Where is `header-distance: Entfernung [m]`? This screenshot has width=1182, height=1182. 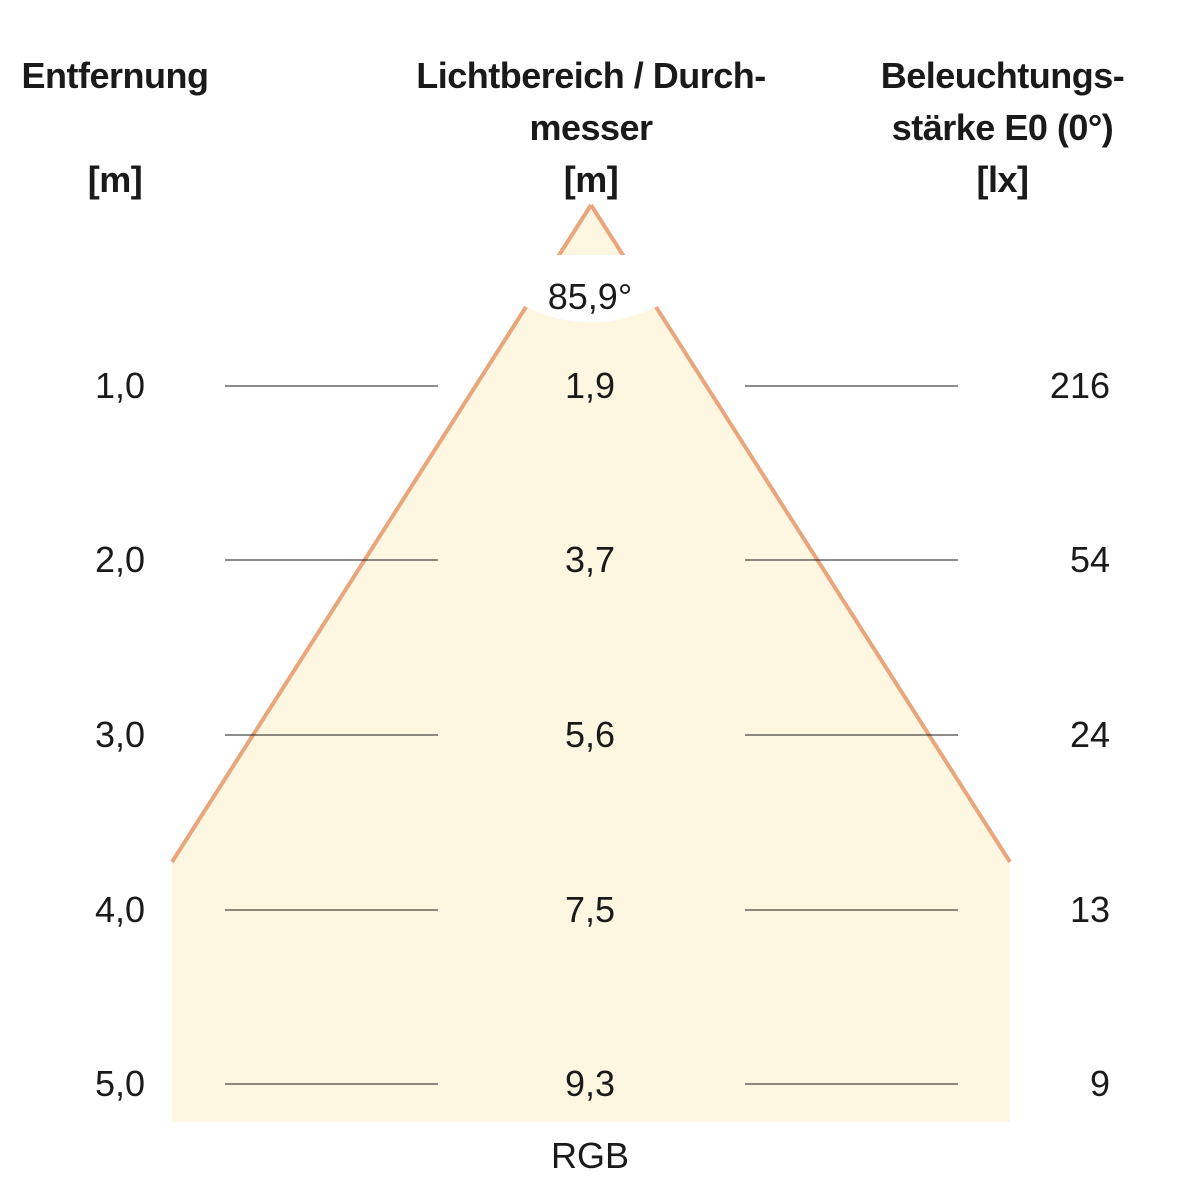
header-distance: Entfernung [m] is located at coordinates (115, 128).